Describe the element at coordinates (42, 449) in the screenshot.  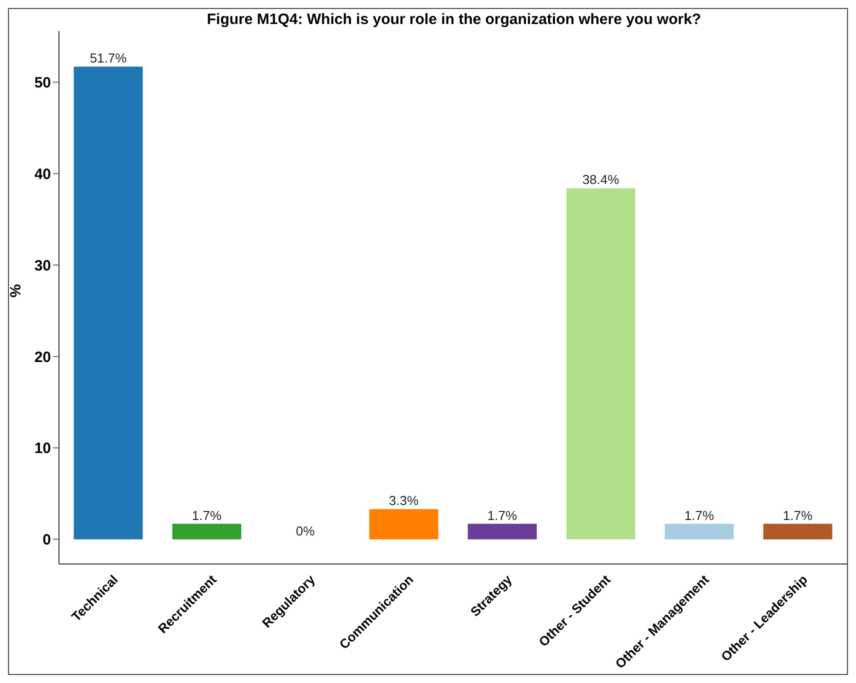
I see `y-tick-label: 10` at that location.